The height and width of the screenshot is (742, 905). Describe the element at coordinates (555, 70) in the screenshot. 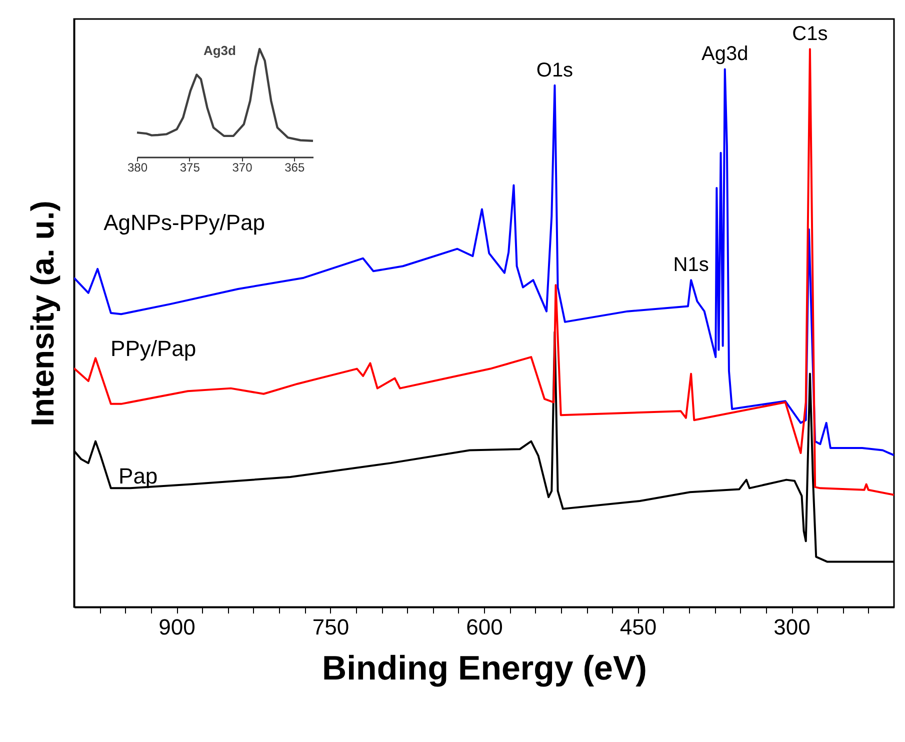

I see `annotation: O1s` at that location.